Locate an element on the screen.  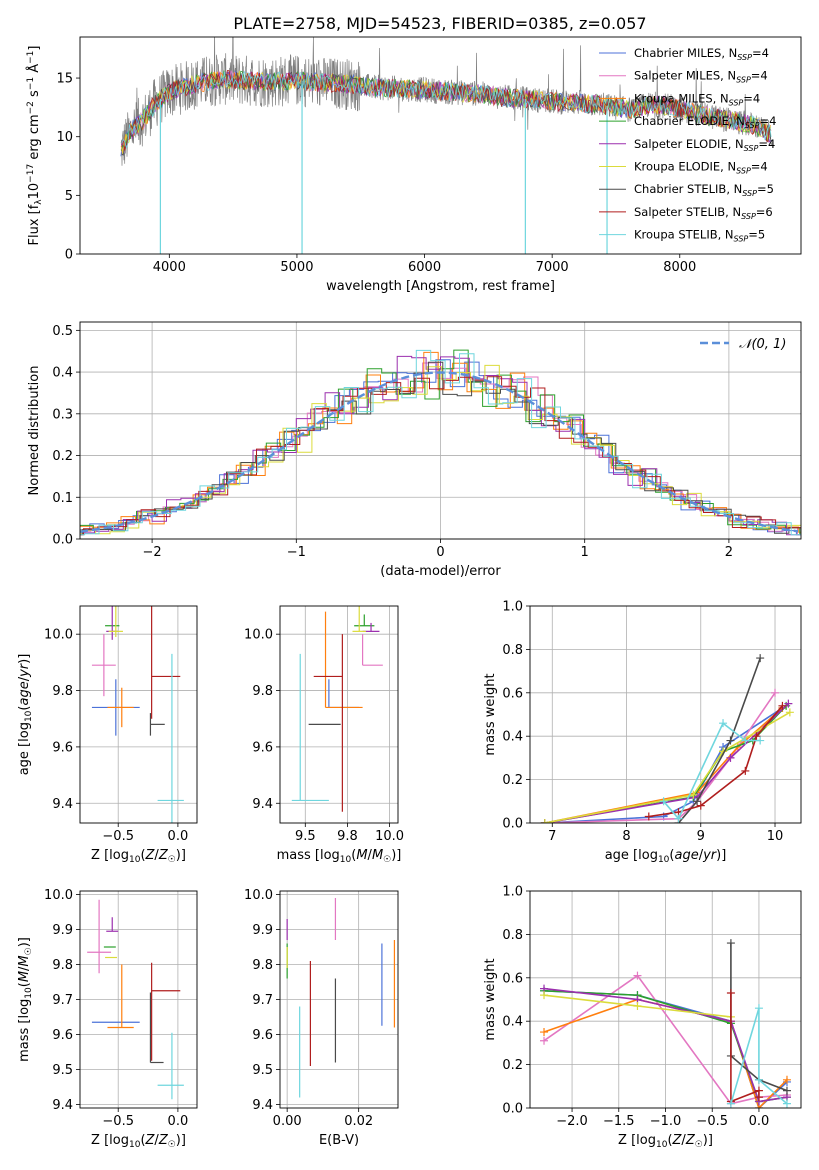
x-tick-label: 6000 is located at coordinates (424, 267).